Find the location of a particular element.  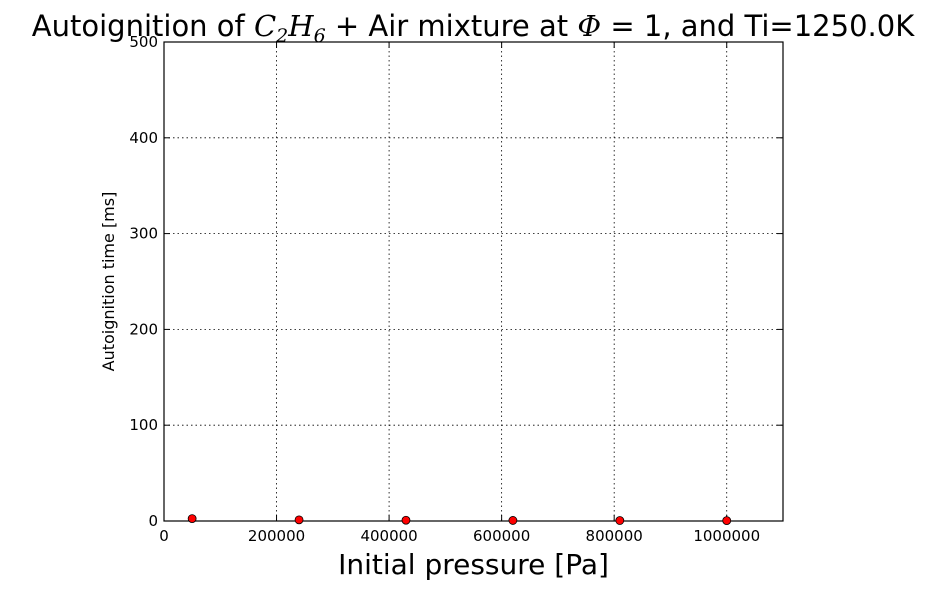

x-tick-label: 400000 is located at coordinates (388, 536).